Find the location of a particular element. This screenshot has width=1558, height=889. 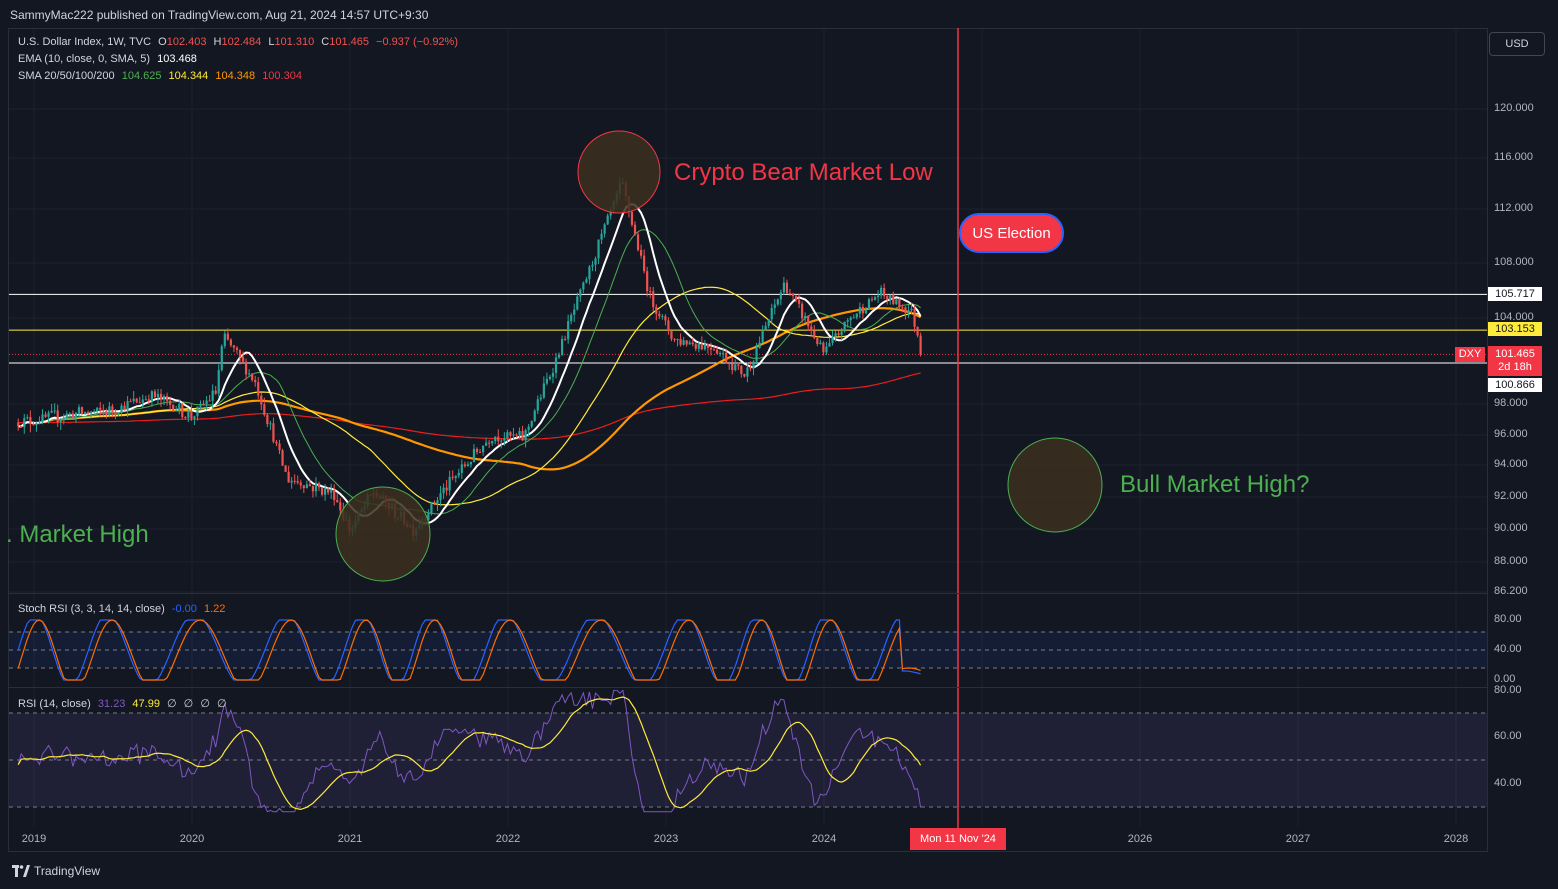

tradingview-logo: TradingView is located at coordinates (56, 871).